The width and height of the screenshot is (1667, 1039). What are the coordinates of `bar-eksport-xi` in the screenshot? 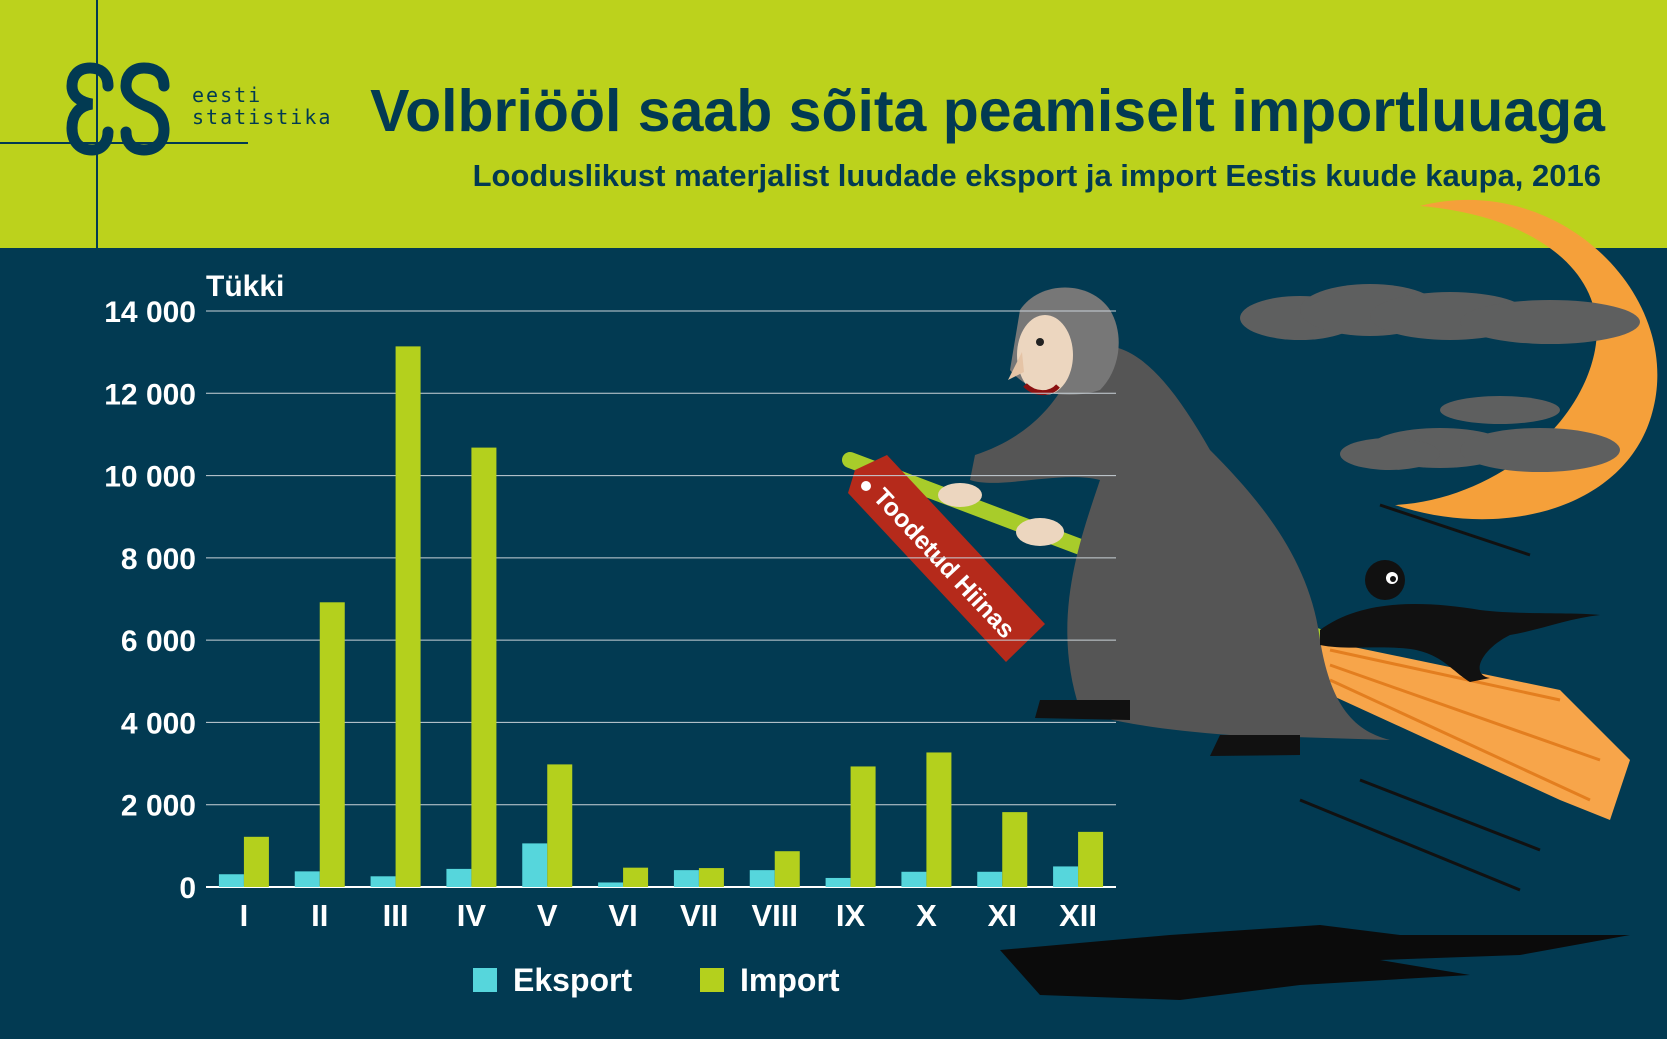 It's located at (990, 879).